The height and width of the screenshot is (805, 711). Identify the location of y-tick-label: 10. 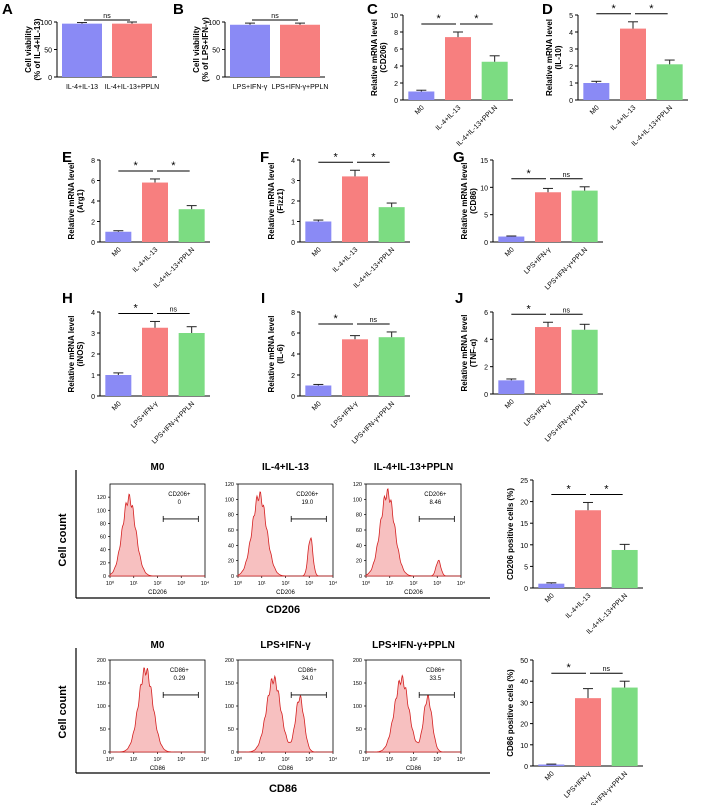
(524, 746).